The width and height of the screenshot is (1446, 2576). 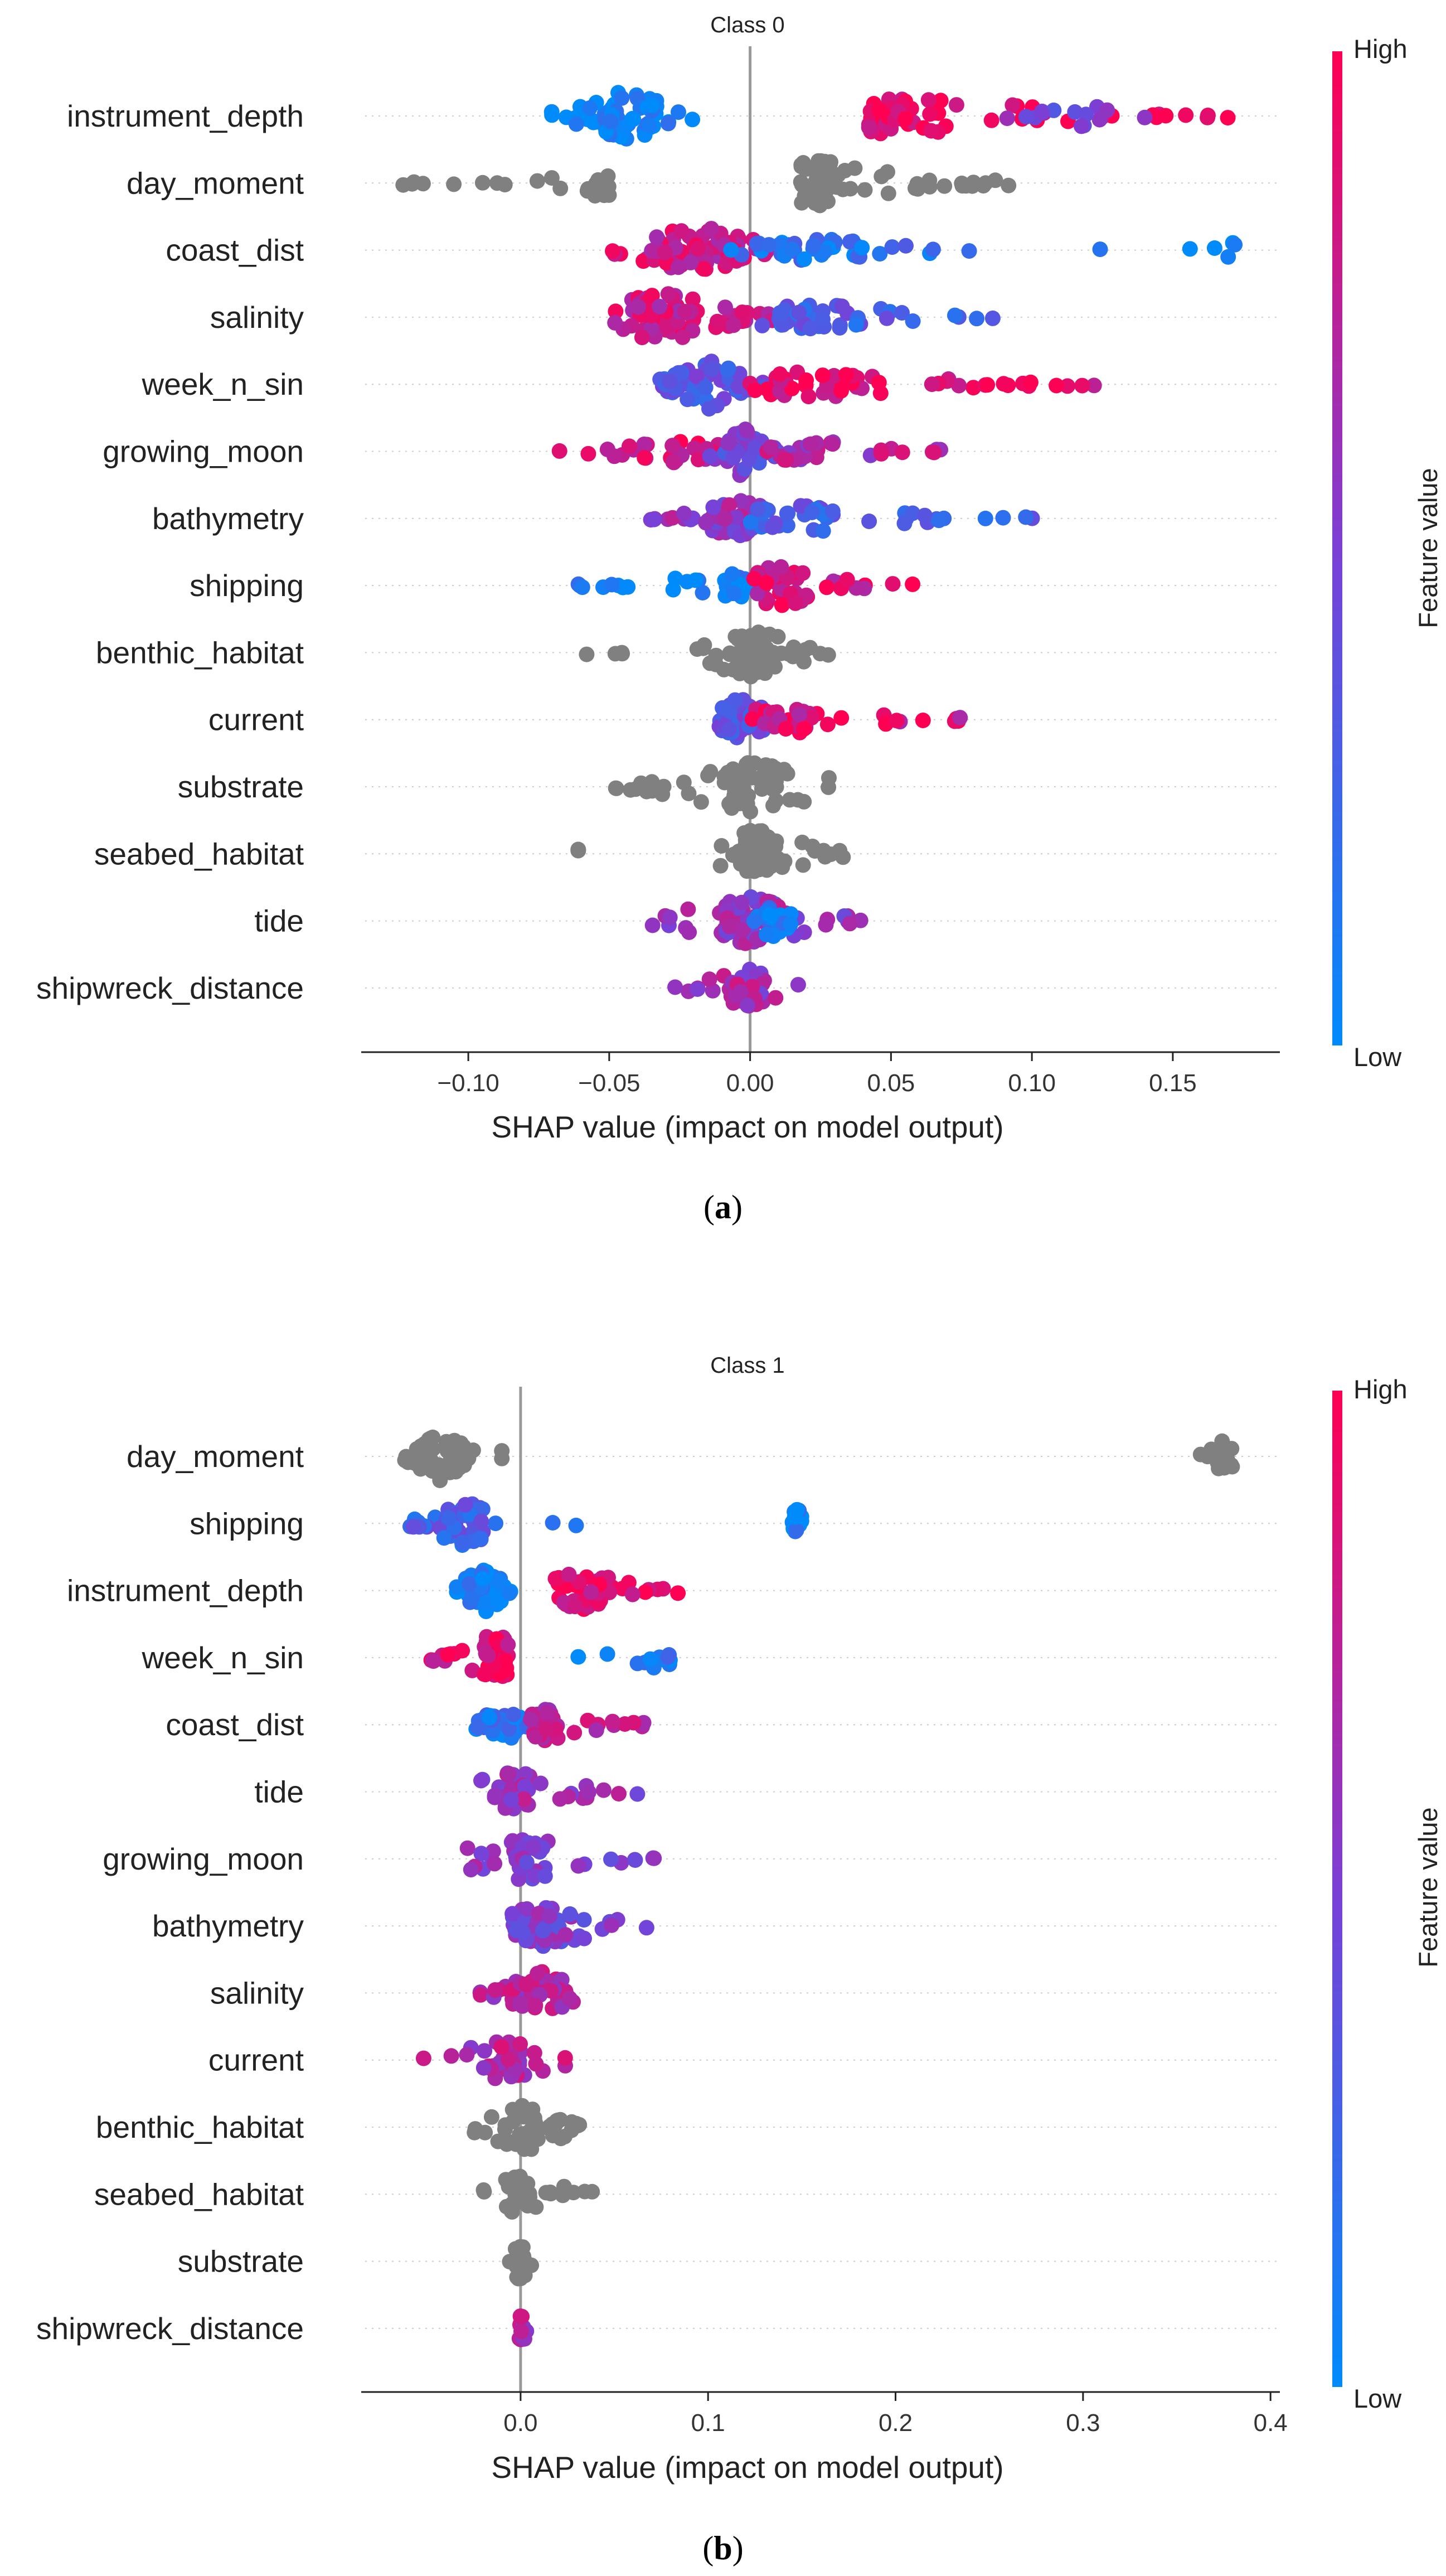 What do you see at coordinates (241, 2261) in the screenshot?
I see `feature-label: substrate` at bounding box center [241, 2261].